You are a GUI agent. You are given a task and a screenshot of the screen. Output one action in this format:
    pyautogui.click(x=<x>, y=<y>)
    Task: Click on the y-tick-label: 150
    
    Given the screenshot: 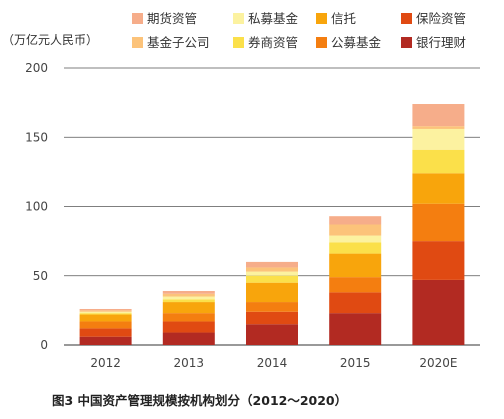 What is the action you would take?
    pyautogui.click(x=36, y=137)
    